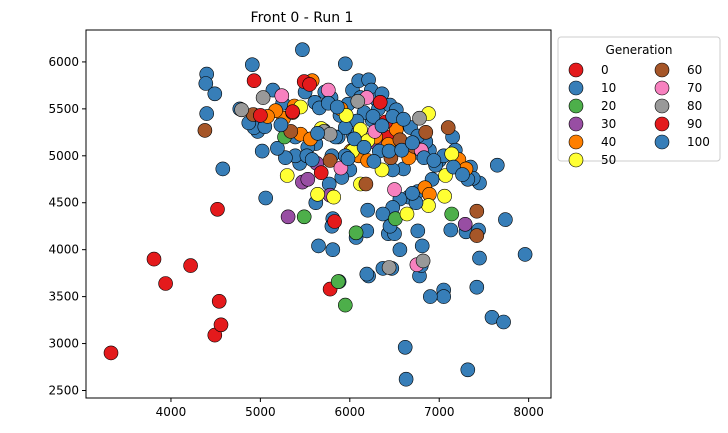 The width and height of the screenshot is (728, 433). What do you see at coordinates (350, 412) in the screenshot?
I see `x-tick-label: 6000` at bounding box center [350, 412].